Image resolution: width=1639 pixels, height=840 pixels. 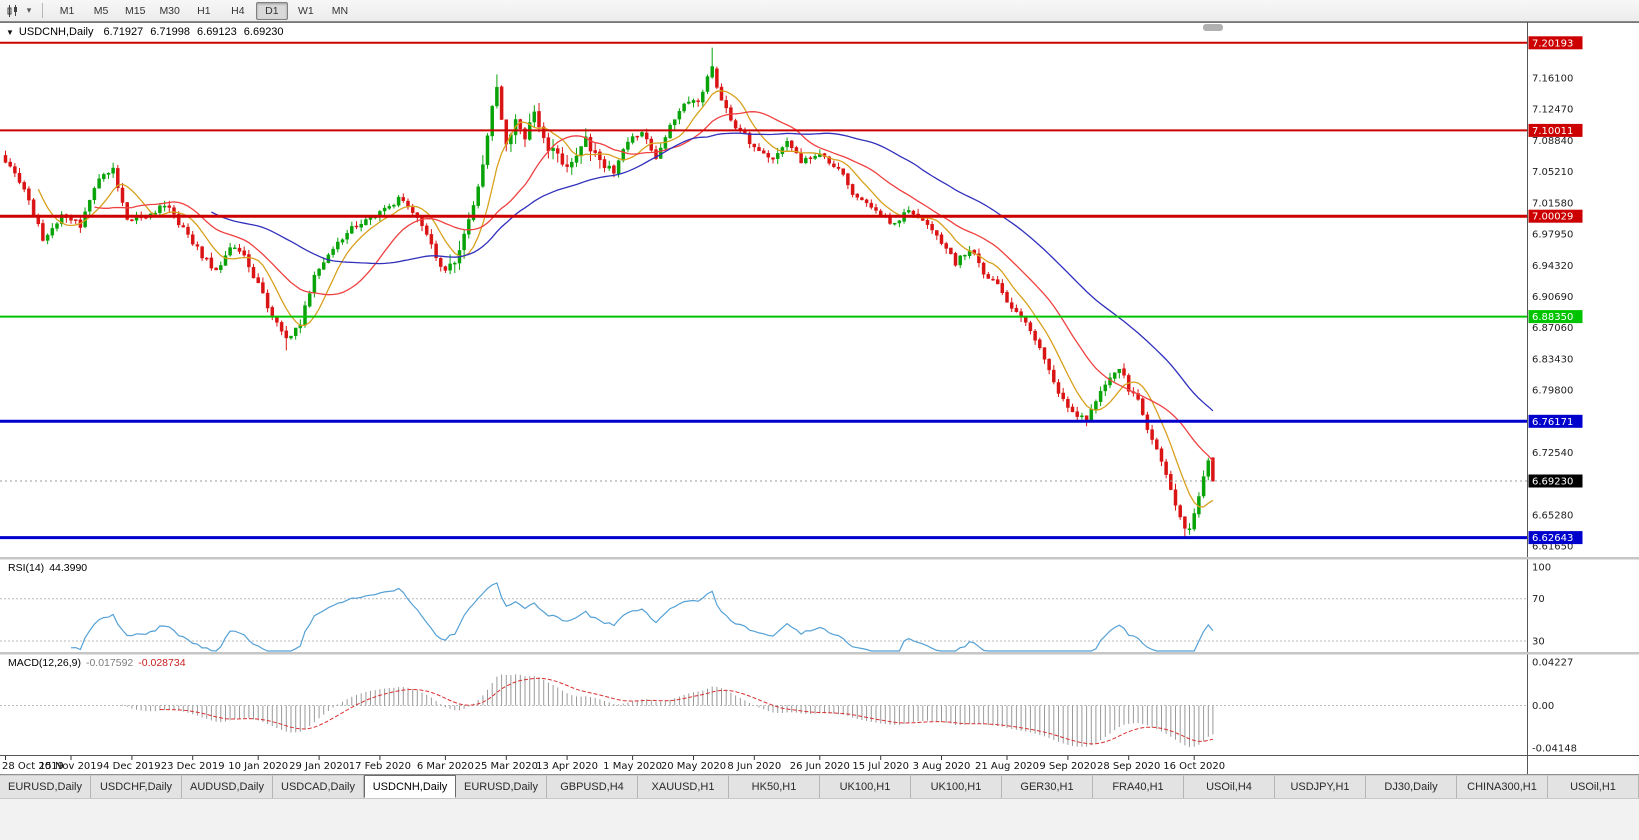 What do you see at coordinates (683, 786) in the screenshot?
I see `chart-tab-xauusd-h1: XAUUSD,H1` at bounding box center [683, 786].